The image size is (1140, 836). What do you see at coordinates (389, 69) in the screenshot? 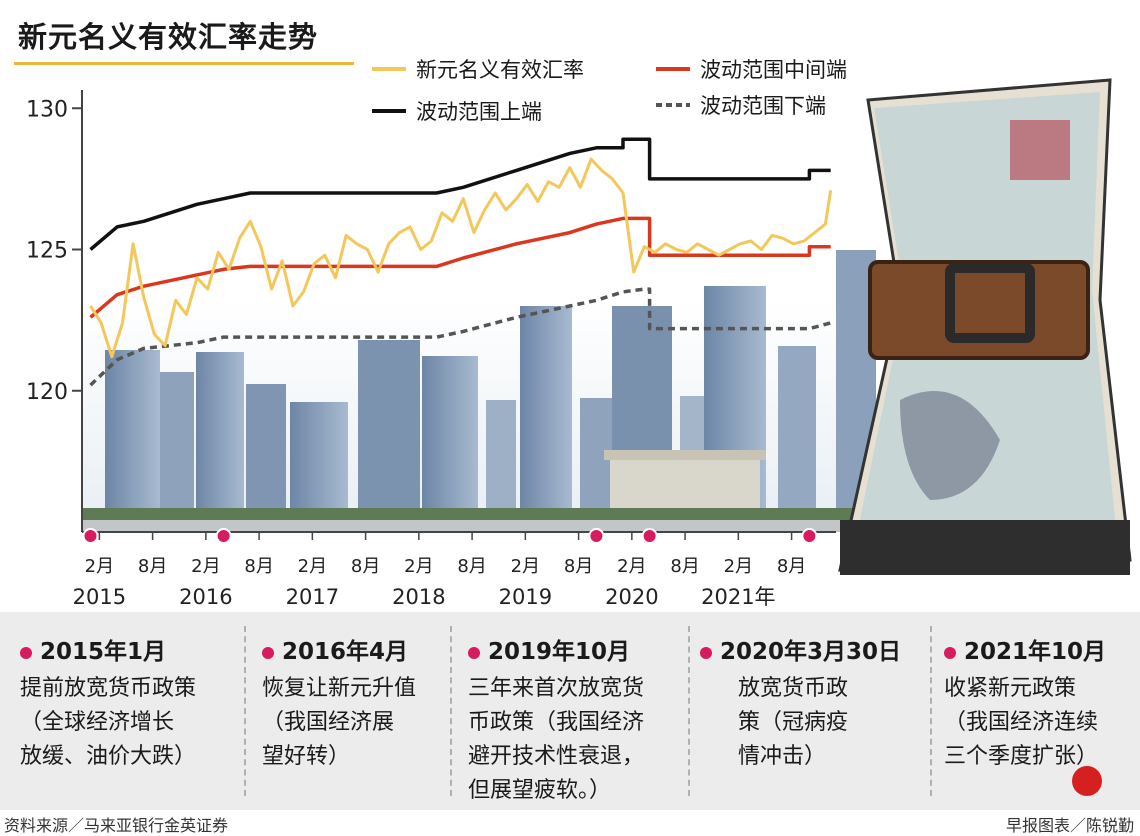
I see `legend-neer-swatch` at bounding box center [389, 69].